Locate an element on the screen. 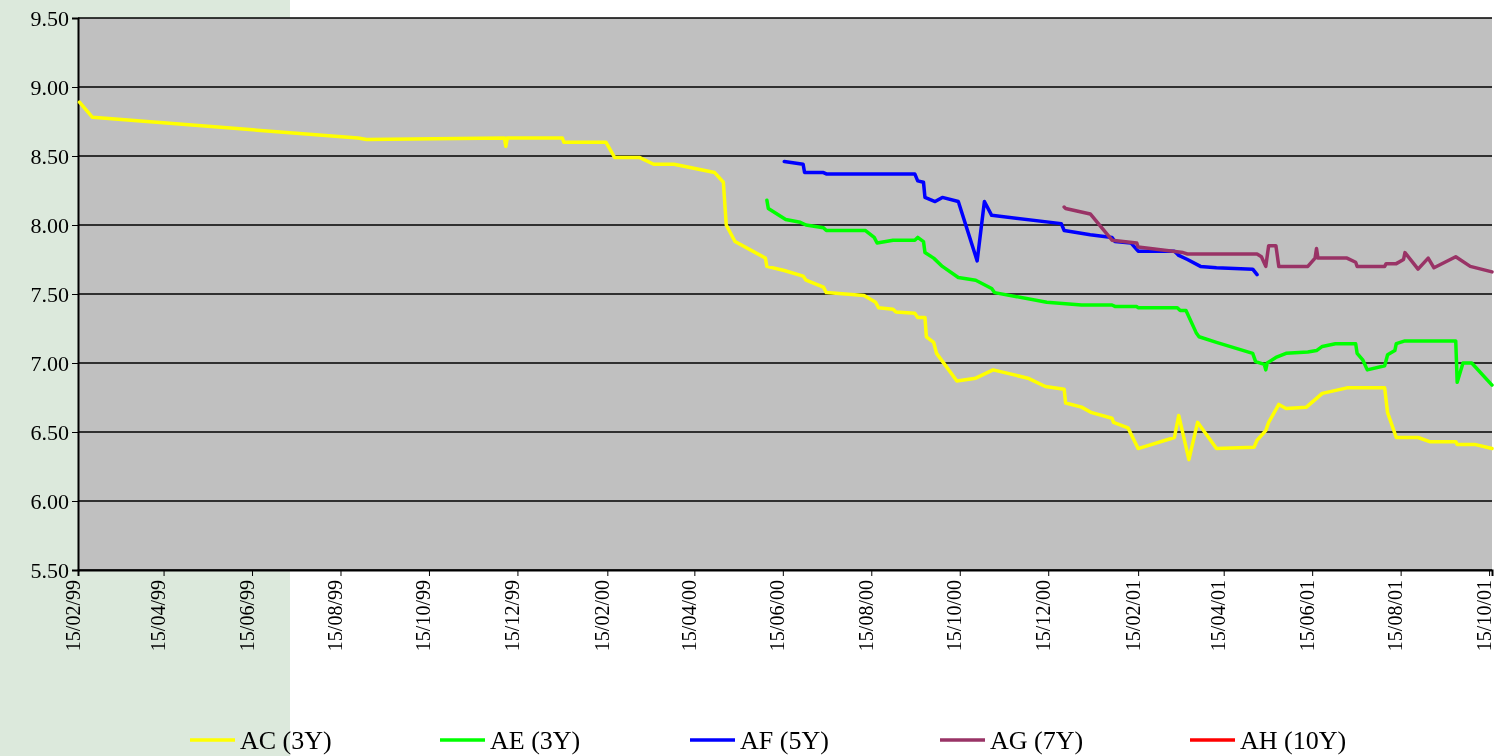  y-tick-label: 9.50 is located at coordinates (49, 18).